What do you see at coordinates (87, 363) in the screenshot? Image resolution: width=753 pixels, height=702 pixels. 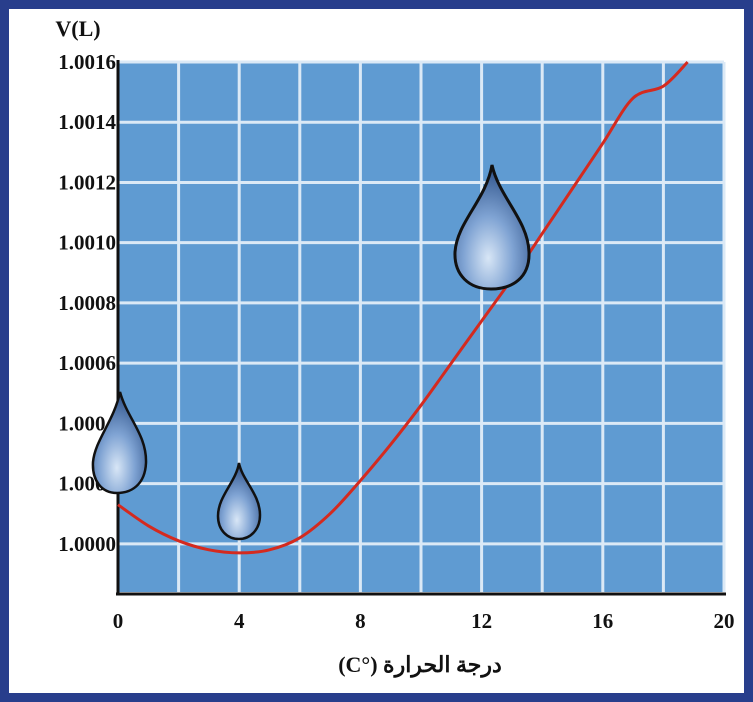 I see `y-tick-label: 1.0006` at bounding box center [87, 363].